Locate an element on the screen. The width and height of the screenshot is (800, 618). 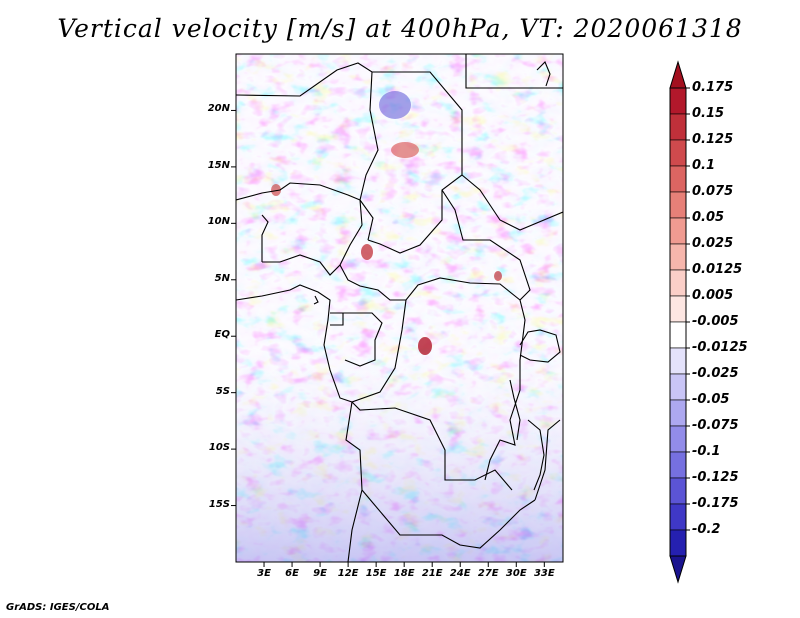
colorbar-level-label: 0.05 is located at coordinates (708, 217).